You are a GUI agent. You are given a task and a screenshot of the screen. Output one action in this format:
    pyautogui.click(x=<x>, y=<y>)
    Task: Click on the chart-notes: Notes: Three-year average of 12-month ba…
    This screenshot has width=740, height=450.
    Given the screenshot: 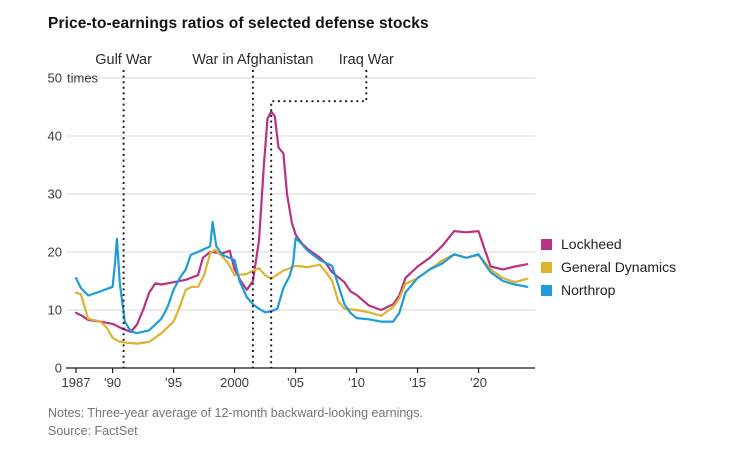 What is the action you would take?
    pyautogui.click(x=235, y=413)
    